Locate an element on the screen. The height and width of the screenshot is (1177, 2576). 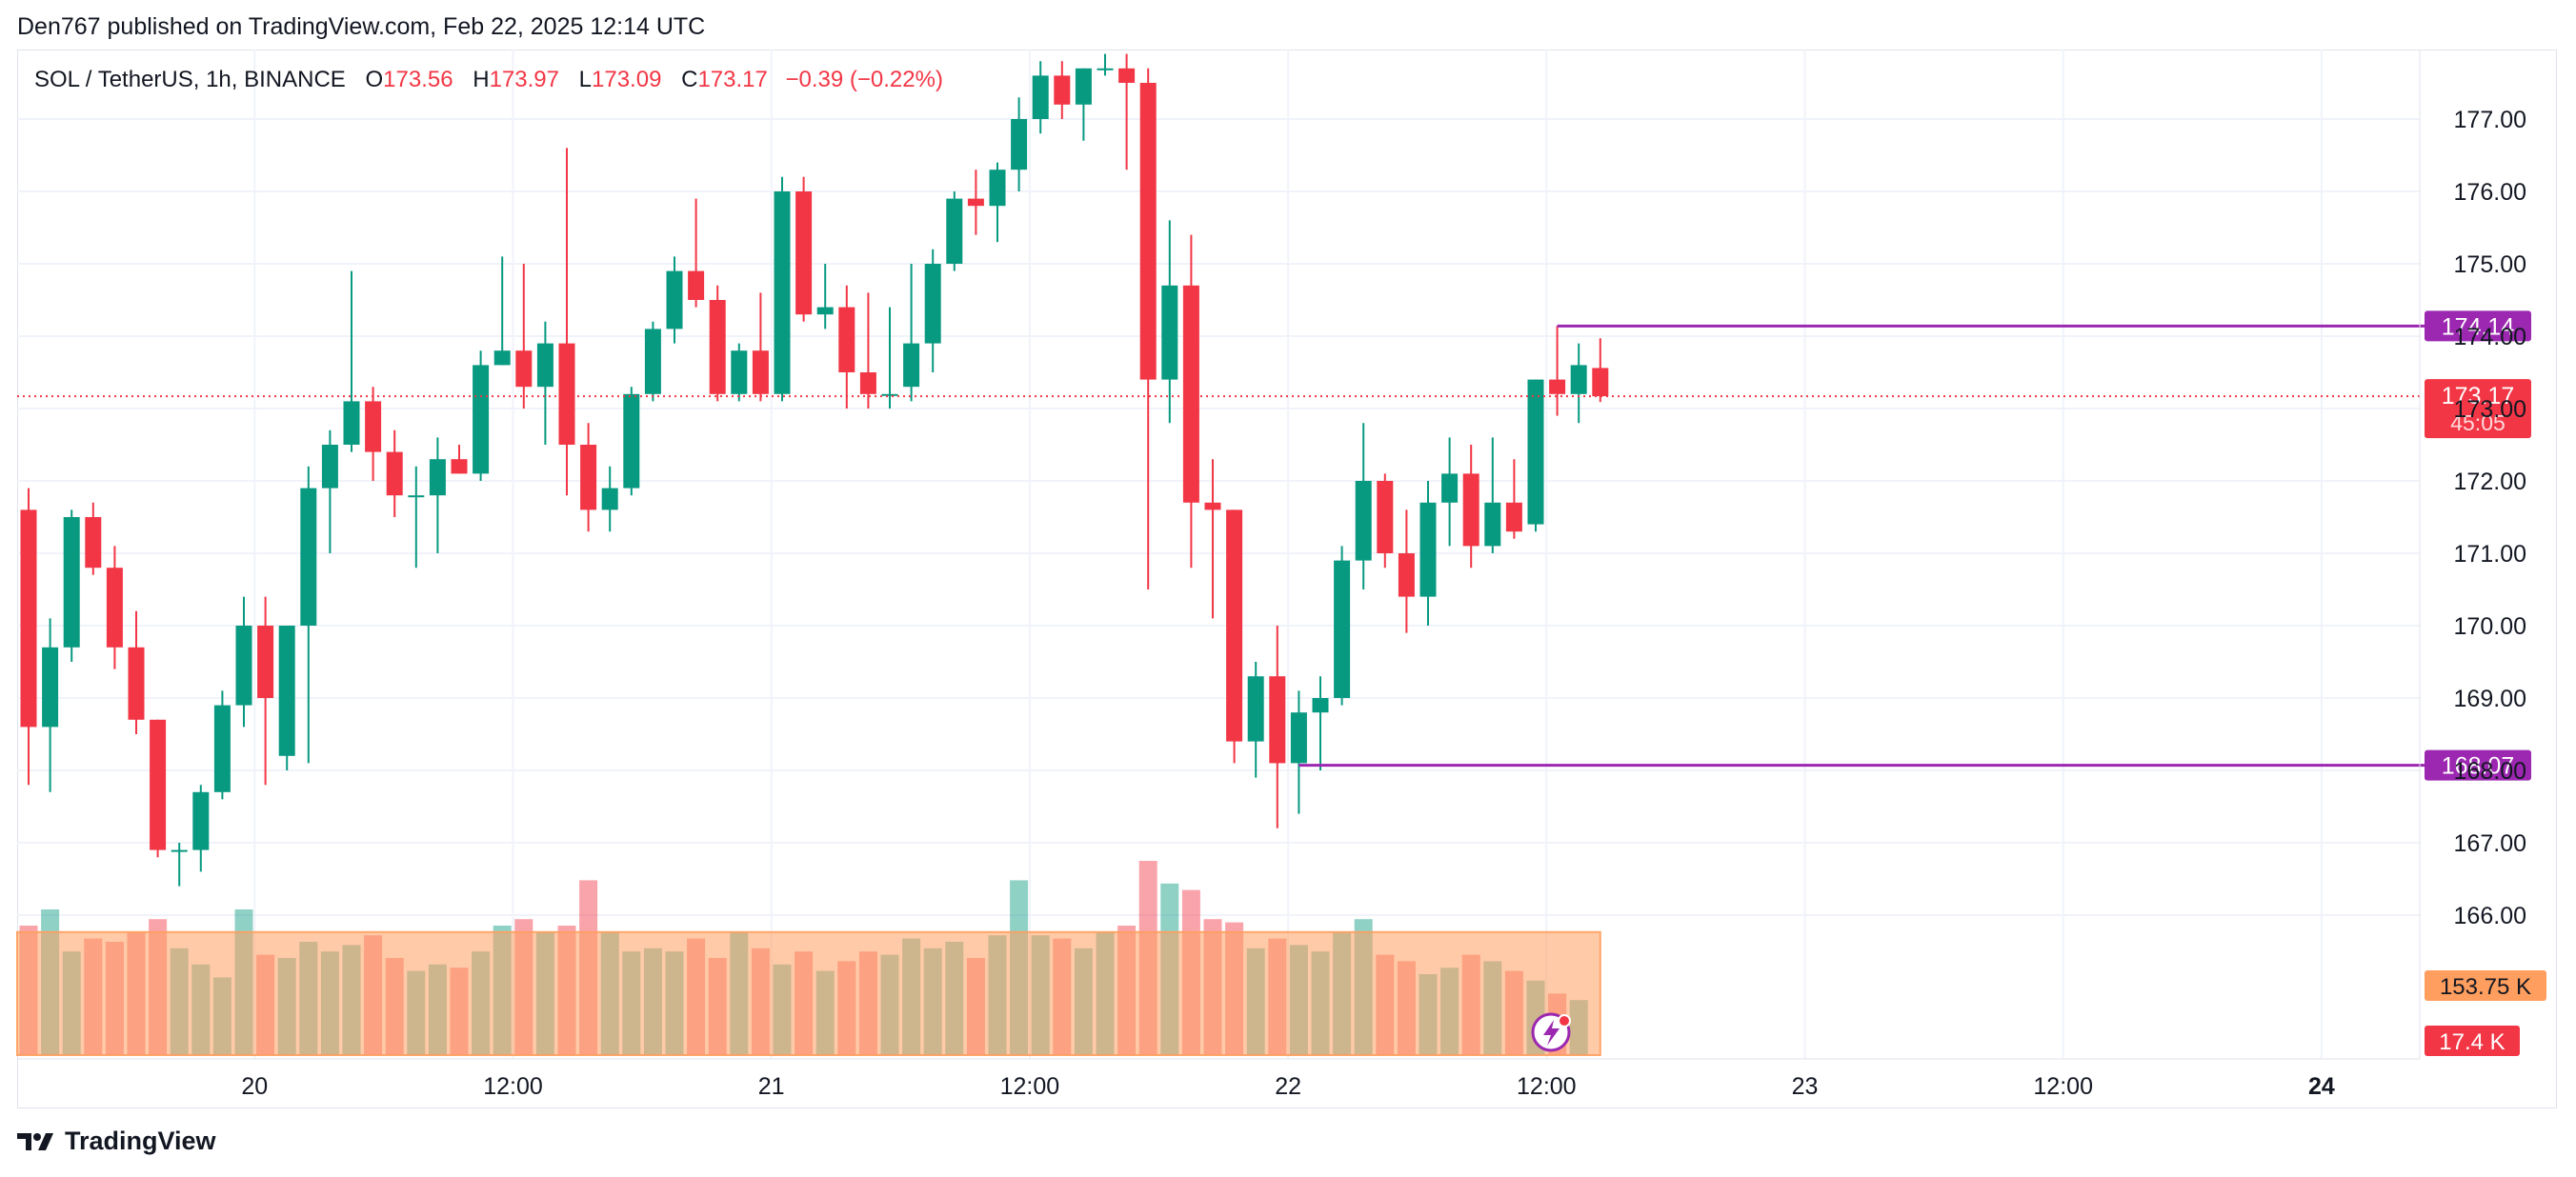
price-tick-label: 173.00 is located at coordinates (2490, 409).